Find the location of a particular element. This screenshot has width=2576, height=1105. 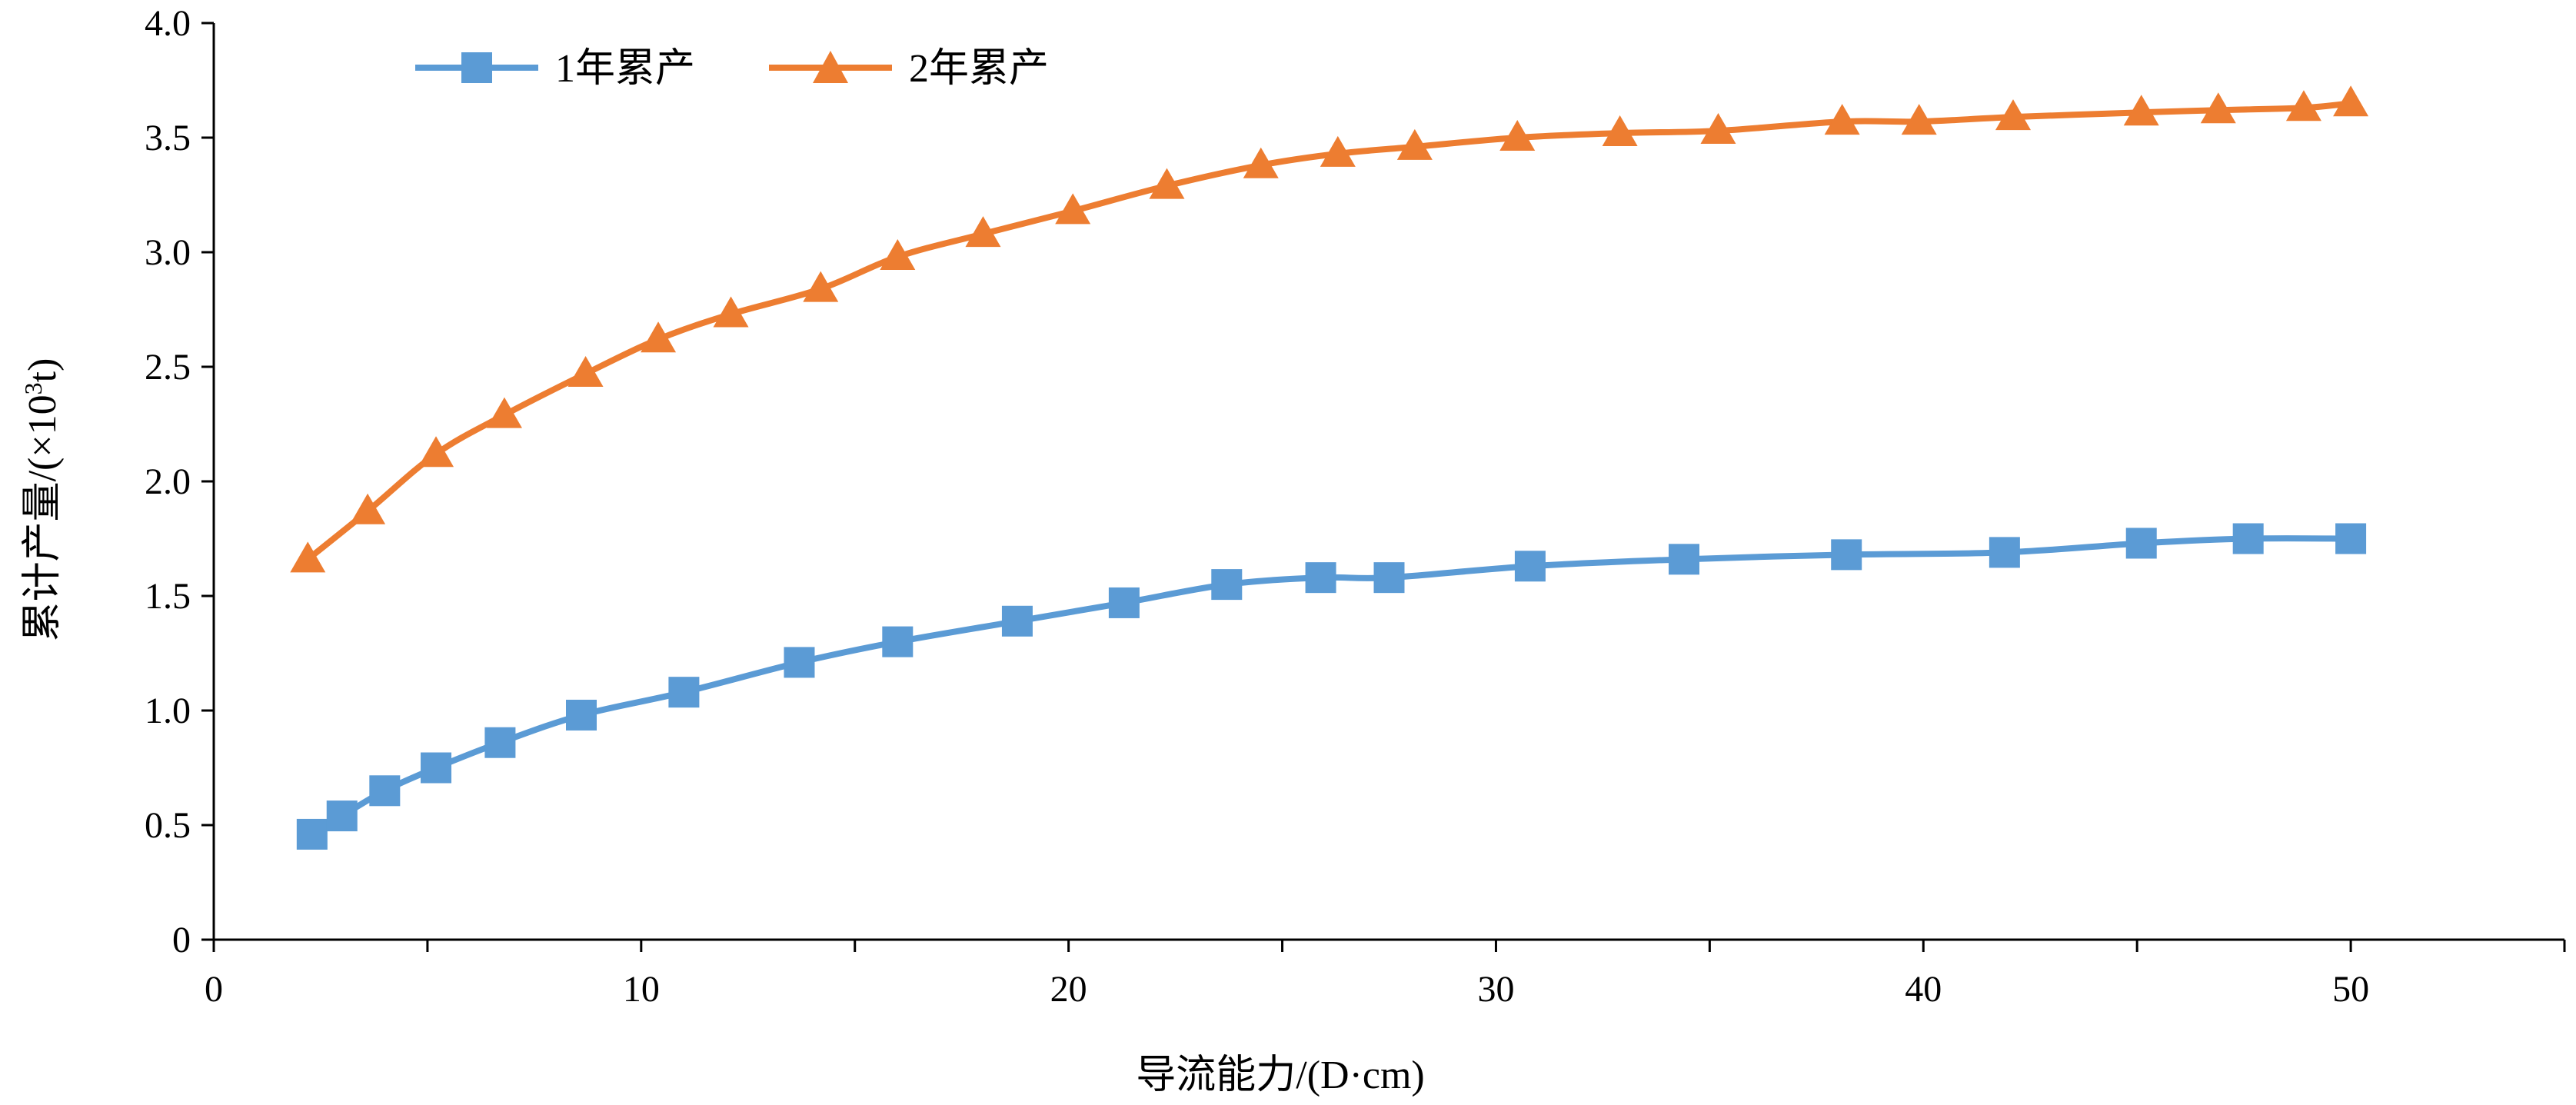

y-tick-label: 3.0 is located at coordinates (168, 253).